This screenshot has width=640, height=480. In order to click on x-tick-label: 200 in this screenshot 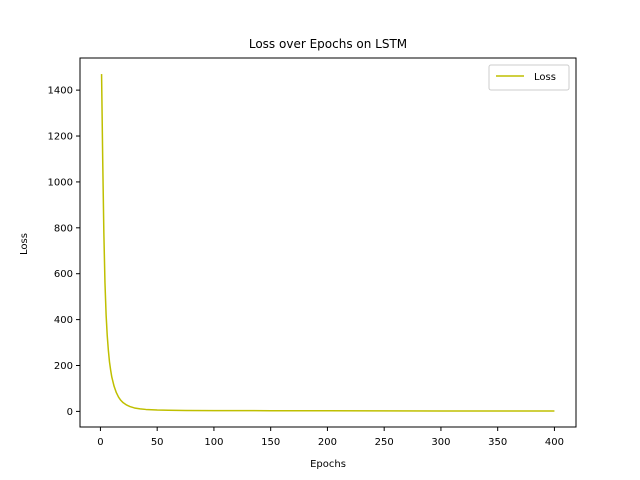, I will do `click(327, 442)`.